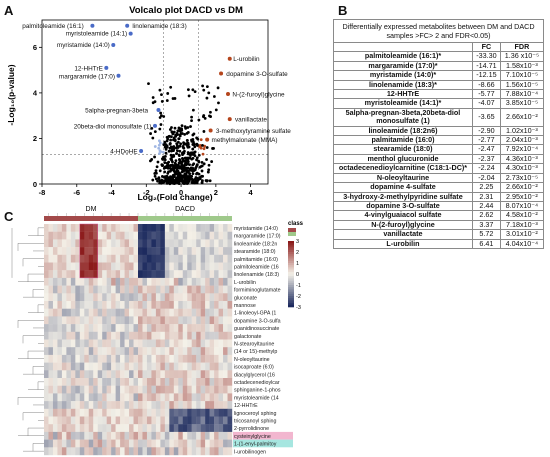 The height and width of the screenshot is (457, 550). I want to click on volcano-title: Volcalo plot DACD vs DM, so click(186, 10).